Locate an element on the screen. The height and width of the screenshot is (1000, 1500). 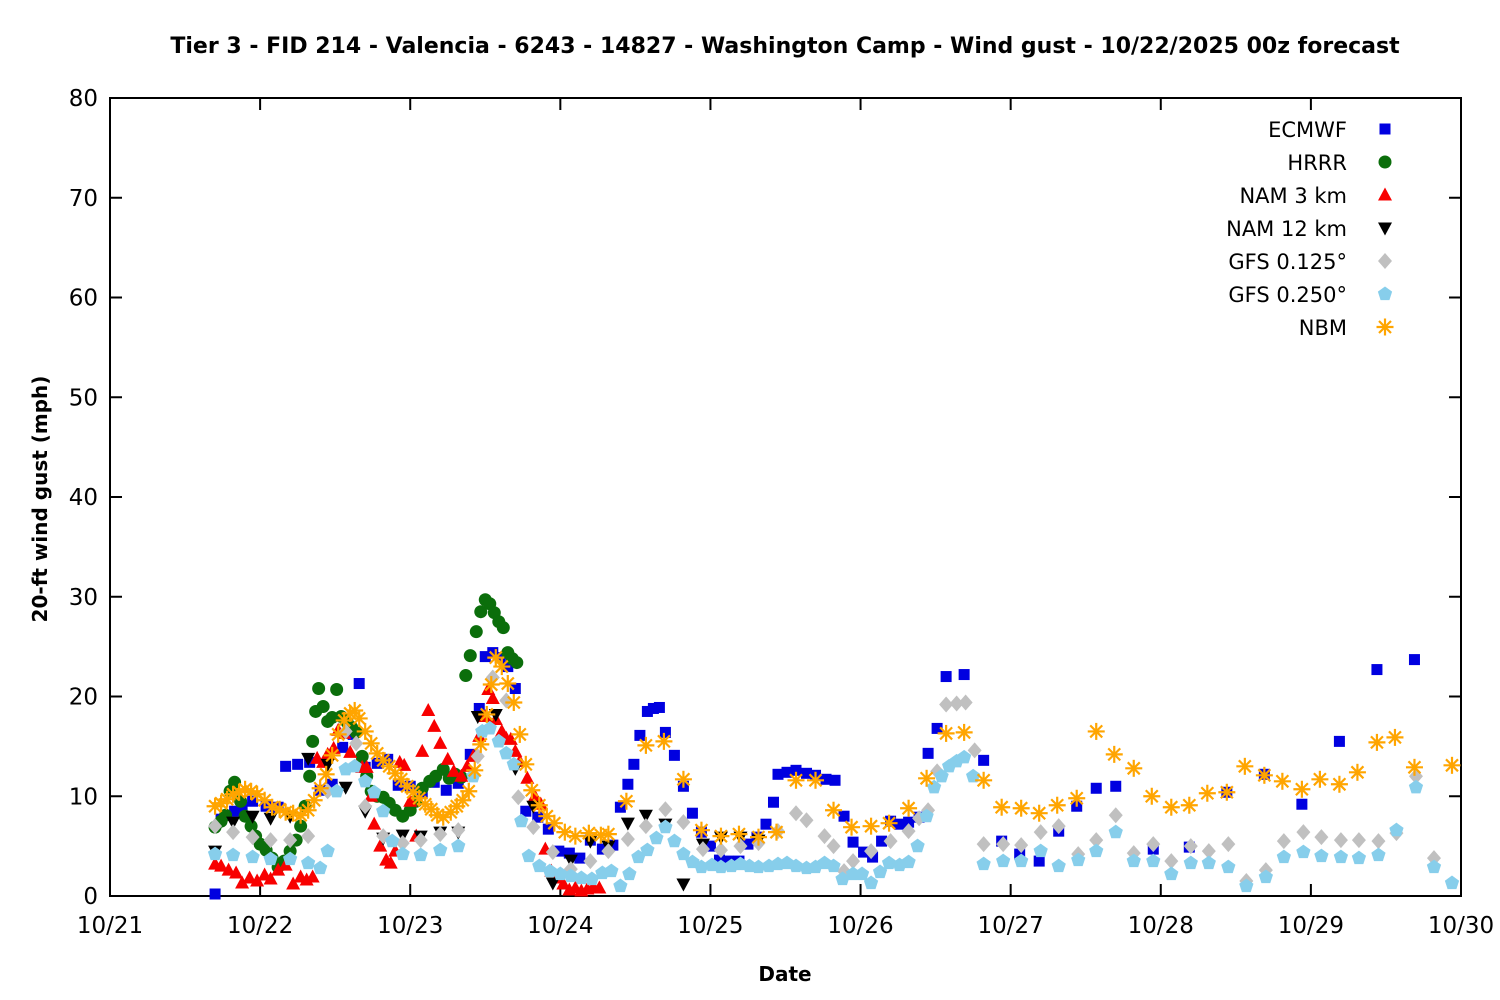
x-tick-label: 10/27 is located at coordinates (1011, 926).